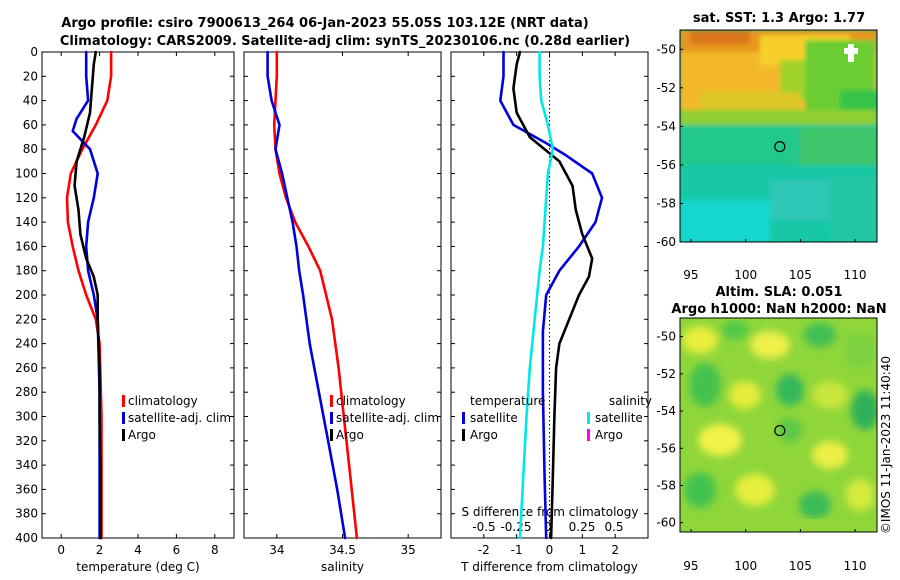 This screenshot has width=900, height=580. I want to click on temperature-xtick-label: 8, so click(215, 550).